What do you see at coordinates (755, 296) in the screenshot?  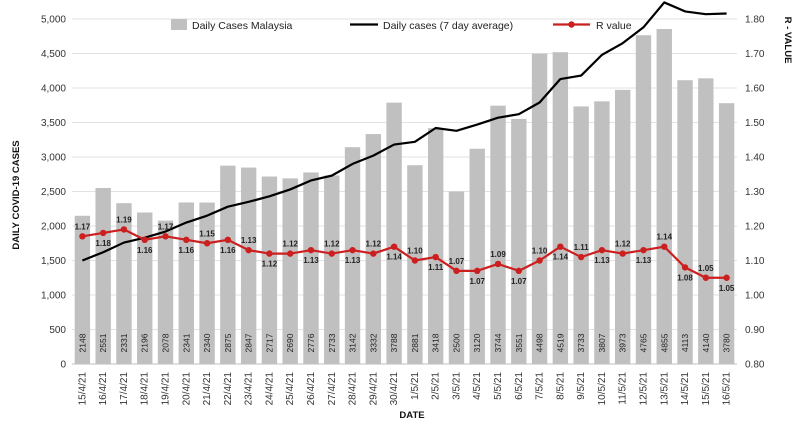 I see `y2-tick-label: 1.00` at bounding box center [755, 296].